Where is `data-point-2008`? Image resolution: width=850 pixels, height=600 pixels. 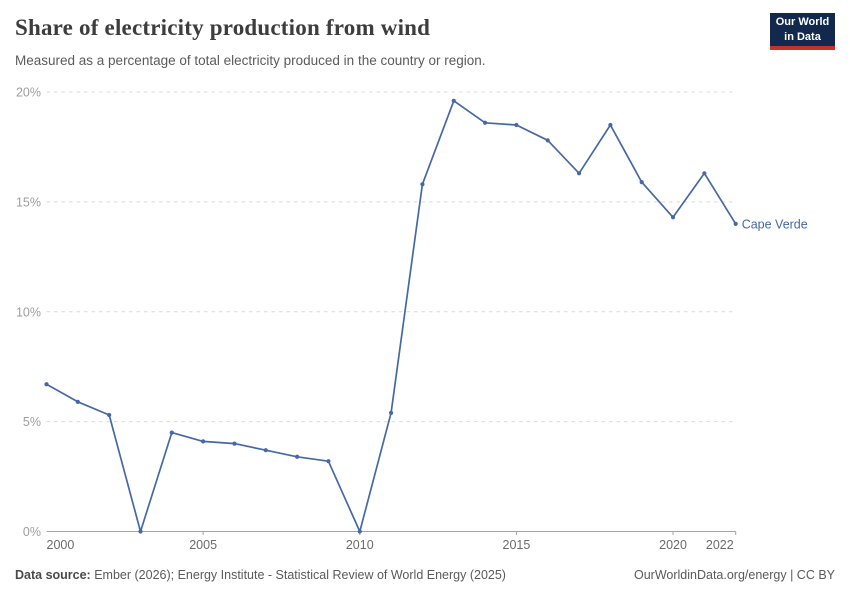
data-point-2008 is located at coordinates (297, 456).